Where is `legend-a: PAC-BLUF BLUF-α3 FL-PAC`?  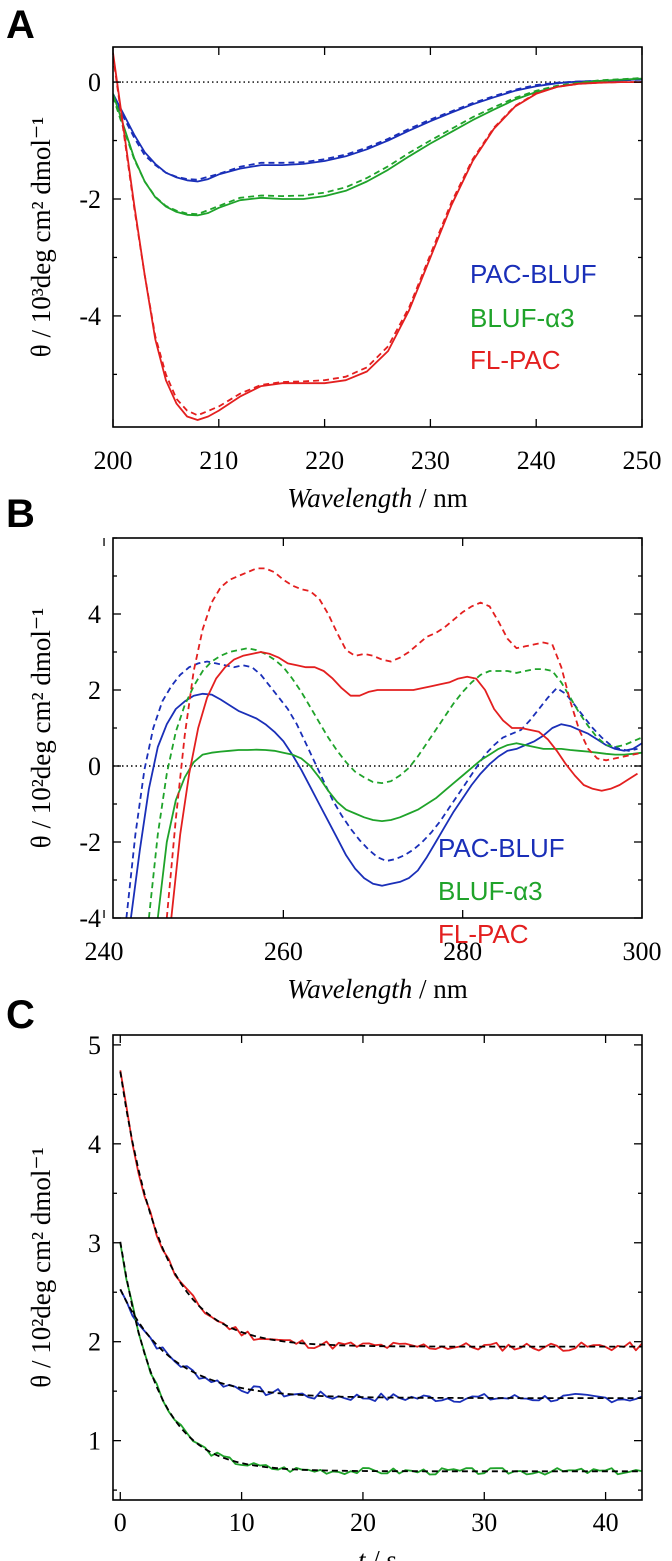 legend-a: PAC-BLUF BLUF-α3 FL-PAC is located at coordinates (533, 317).